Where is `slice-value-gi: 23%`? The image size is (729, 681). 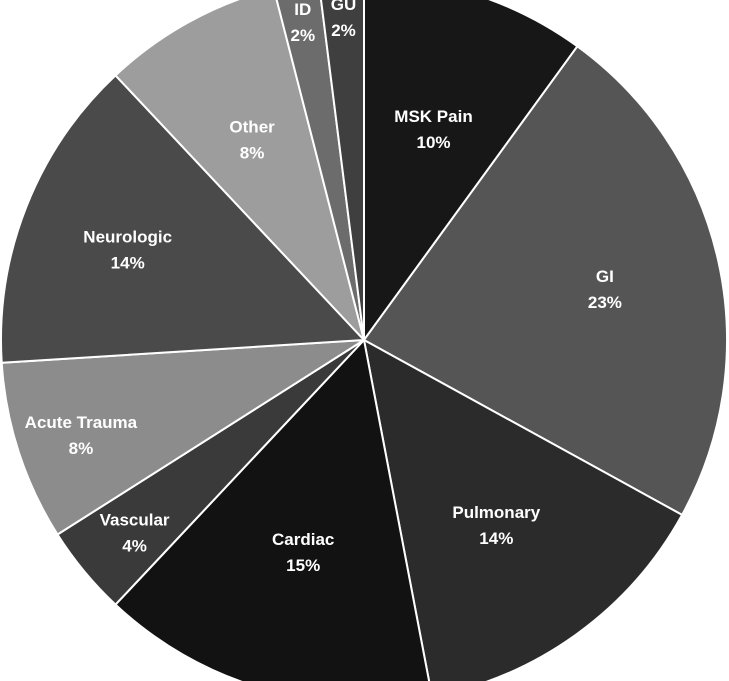
slice-value-gi: 23% is located at coordinates (605, 302).